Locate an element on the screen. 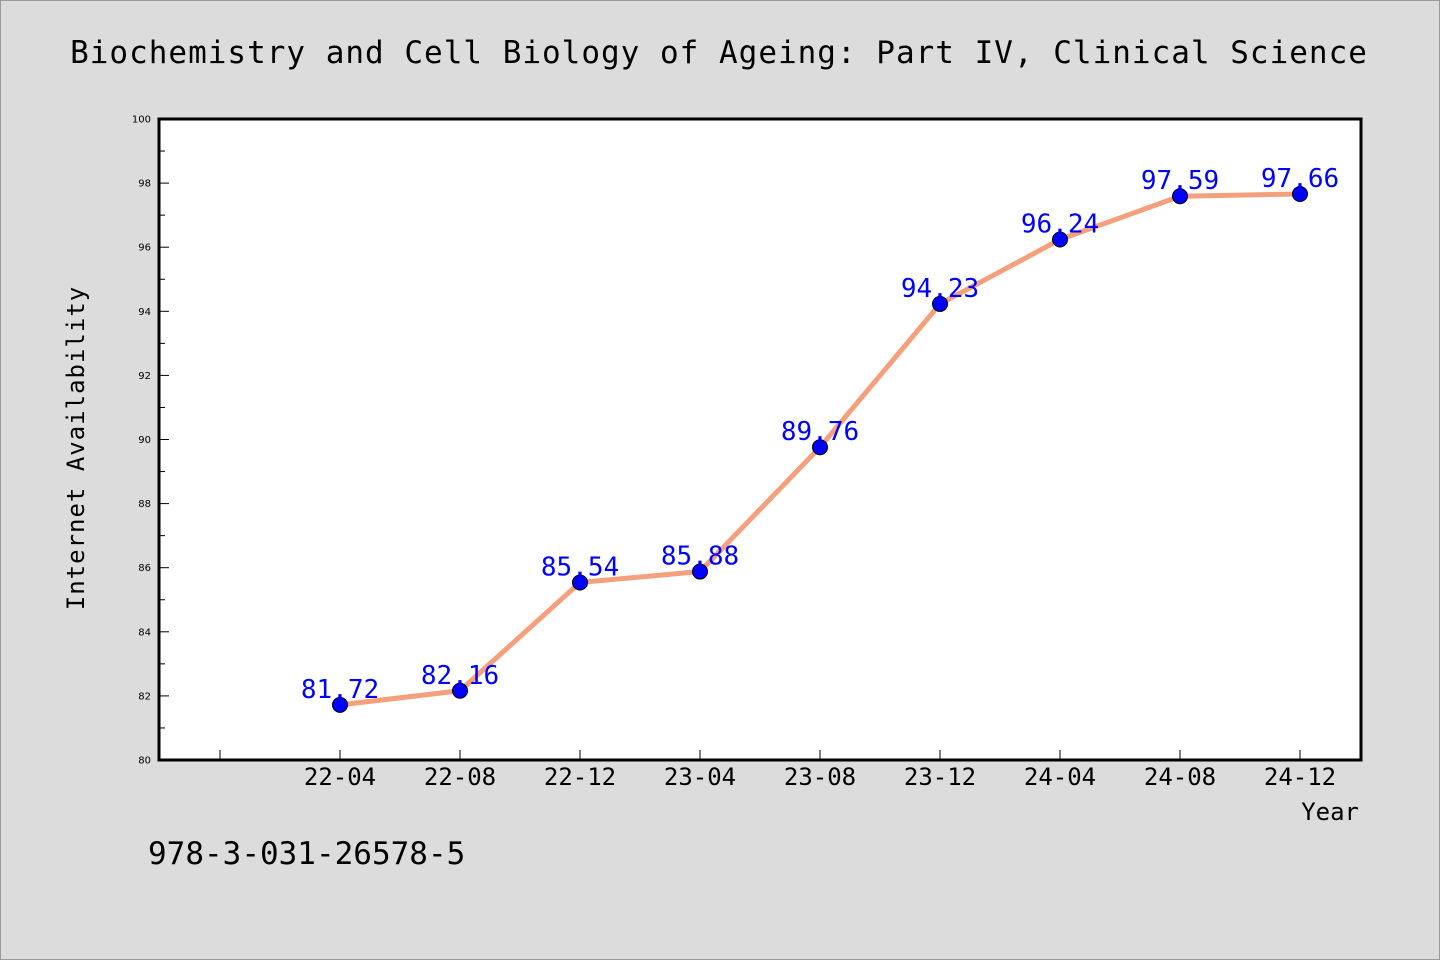  x-tick-label: 23-12 is located at coordinates (940, 777).